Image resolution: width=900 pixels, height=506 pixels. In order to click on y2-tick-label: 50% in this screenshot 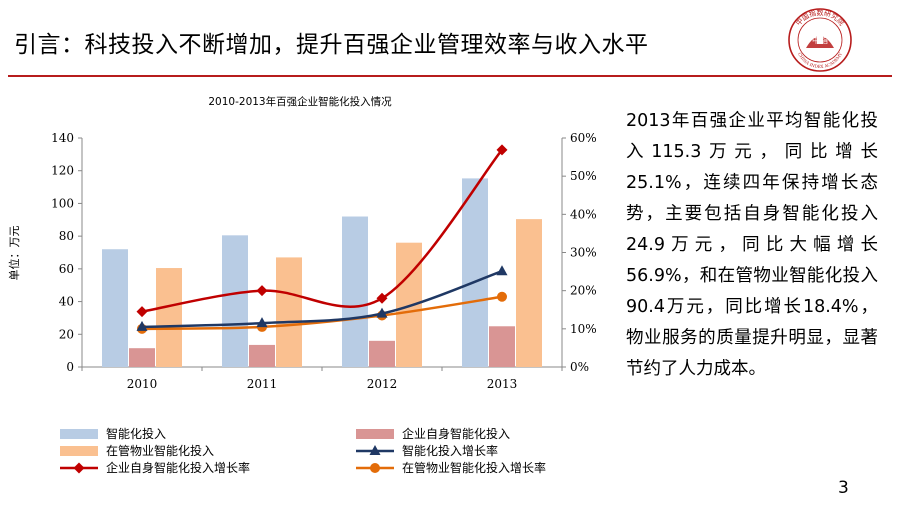, I will do `click(583, 176)`.